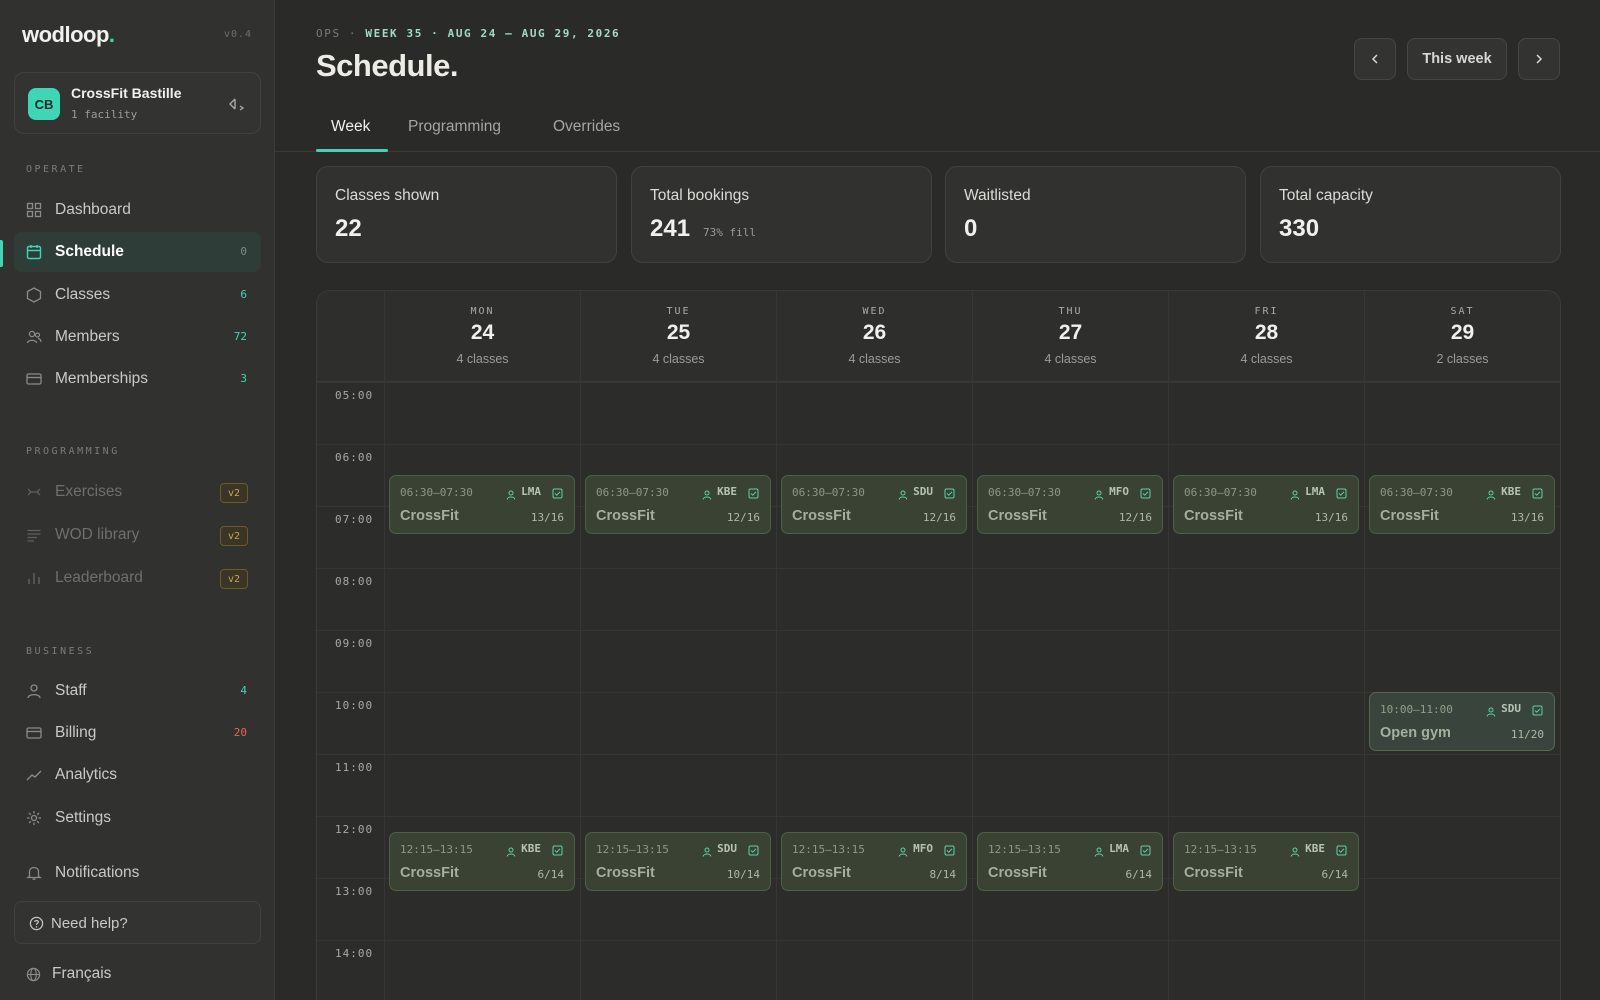  Describe the element at coordinates (455, 126) in the screenshot. I see `tab-programming: Programming` at that location.